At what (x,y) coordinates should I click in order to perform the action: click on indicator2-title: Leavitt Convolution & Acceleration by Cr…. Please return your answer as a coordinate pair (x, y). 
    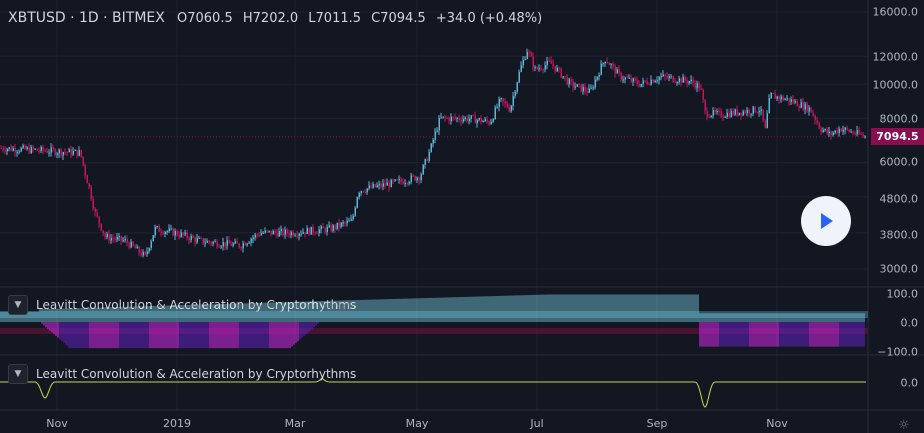
    Looking at the image, I should click on (196, 374).